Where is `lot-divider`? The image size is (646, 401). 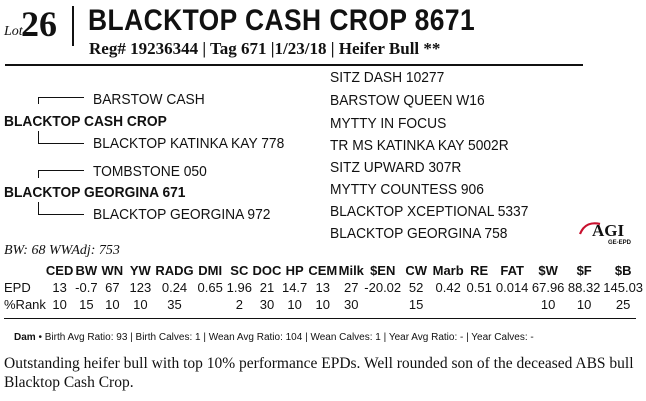 lot-divider is located at coordinates (73, 26).